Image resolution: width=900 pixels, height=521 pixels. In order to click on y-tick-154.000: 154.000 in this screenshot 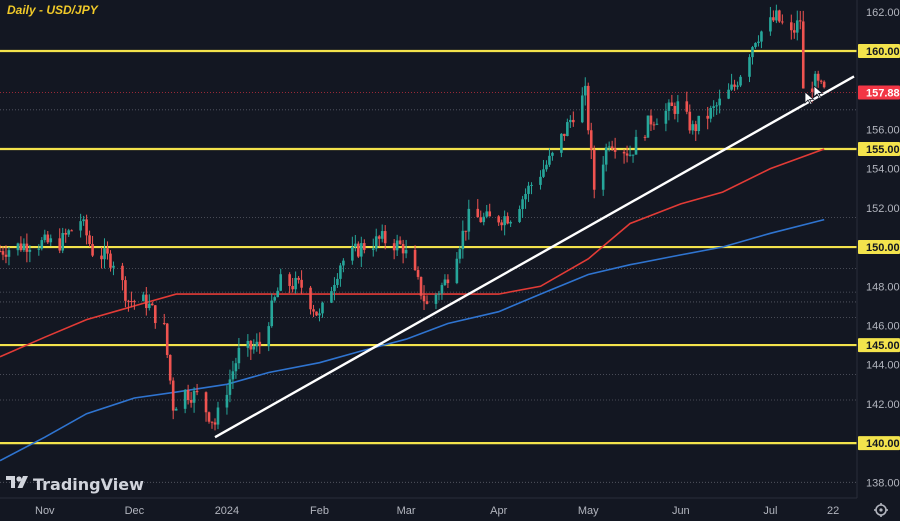, I will do `click(883, 170)`.